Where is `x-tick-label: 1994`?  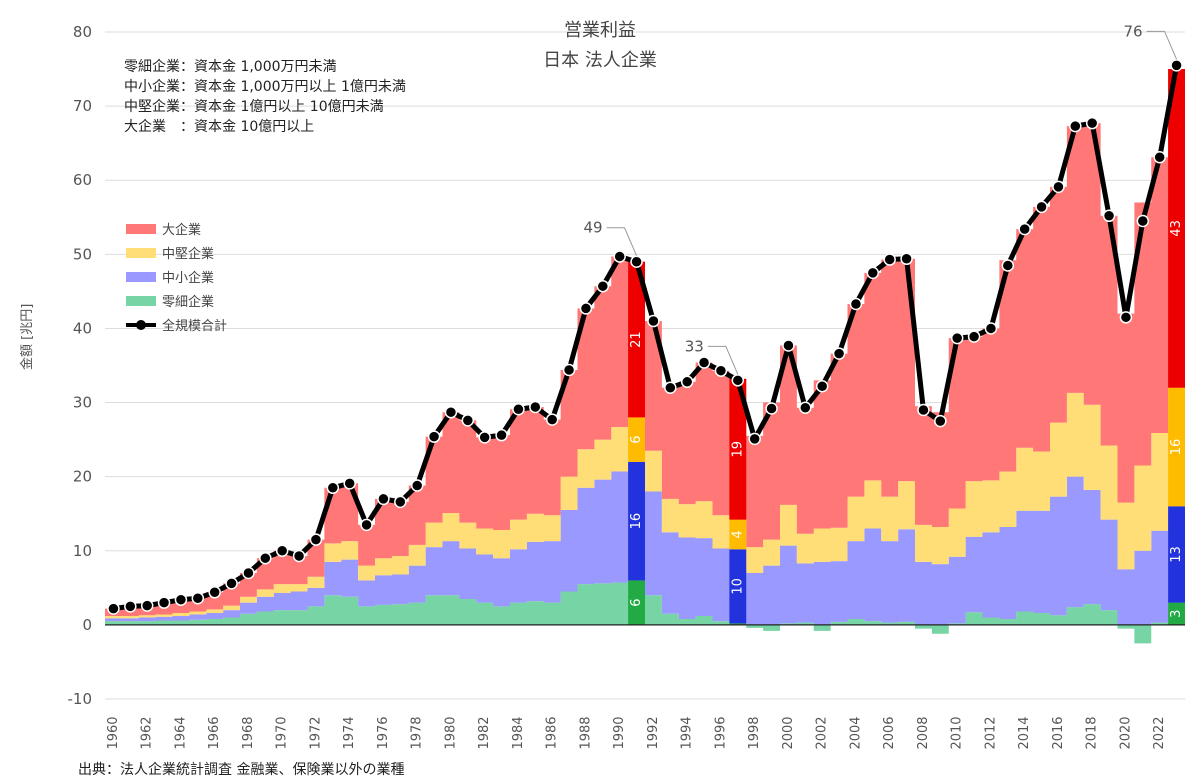
x-tick-label: 1994 is located at coordinates (687, 732).